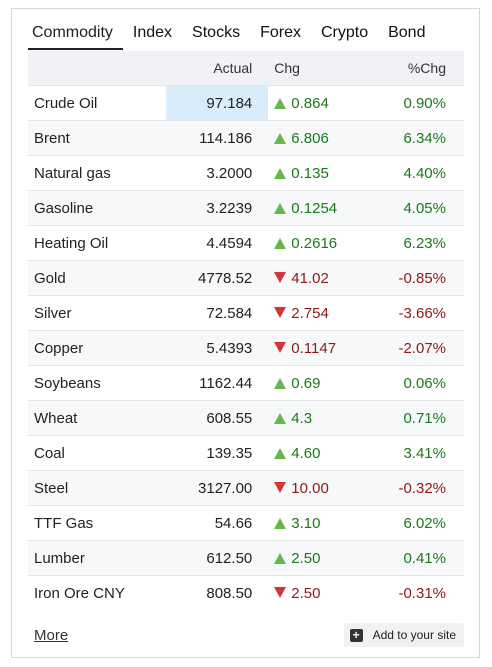 This screenshot has width=492, height=667. I want to click on change-cell: 3.10, so click(320, 523).